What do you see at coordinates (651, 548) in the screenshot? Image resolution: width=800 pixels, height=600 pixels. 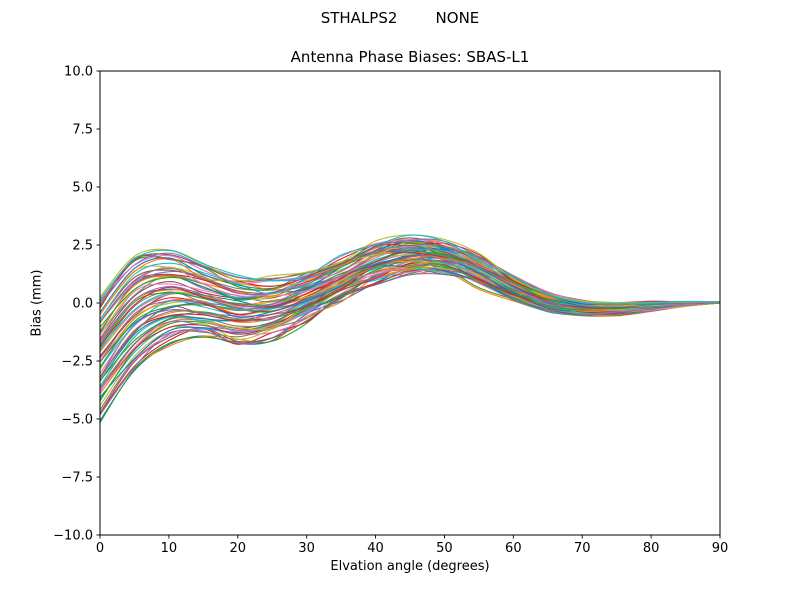 I see `x-tick-label: 80` at bounding box center [651, 548].